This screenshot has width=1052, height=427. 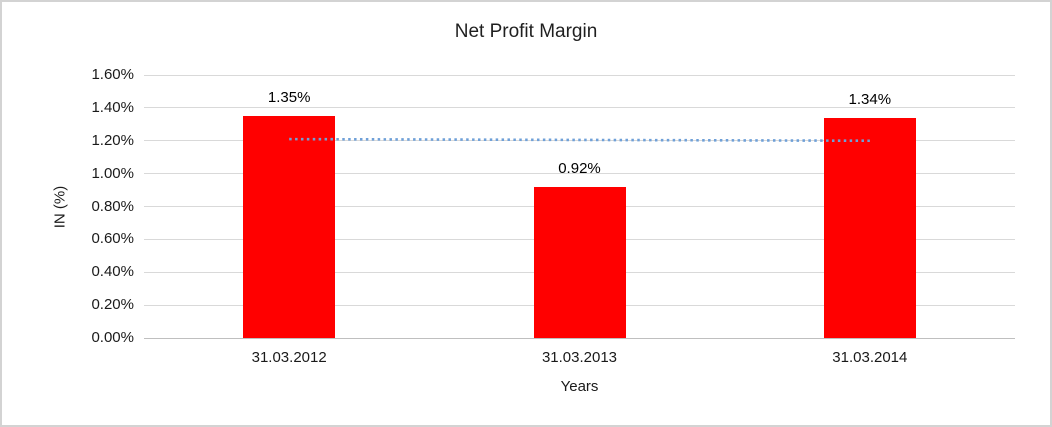 What do you see at coordinates (60, 206) in the screenshot?
I see `y-axis-title: IN (%)` at bounding box center [60, 206].